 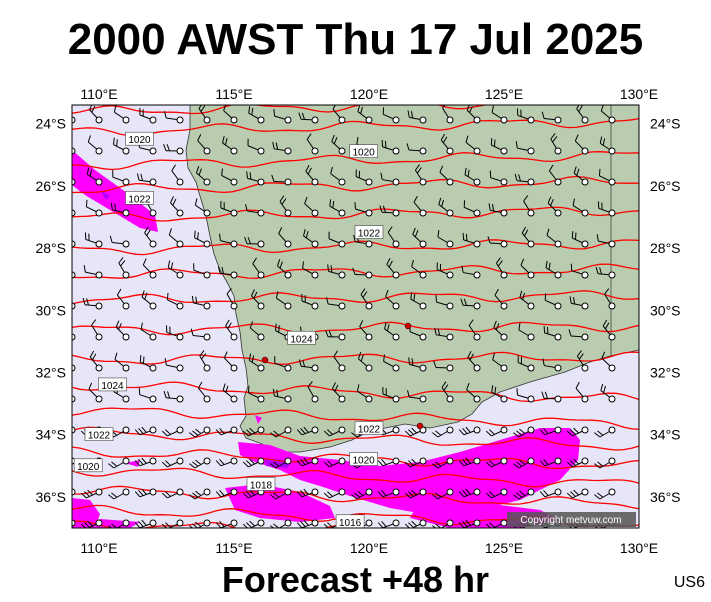 I want to click on svg-text: 1018, so click(x=261, y=485).